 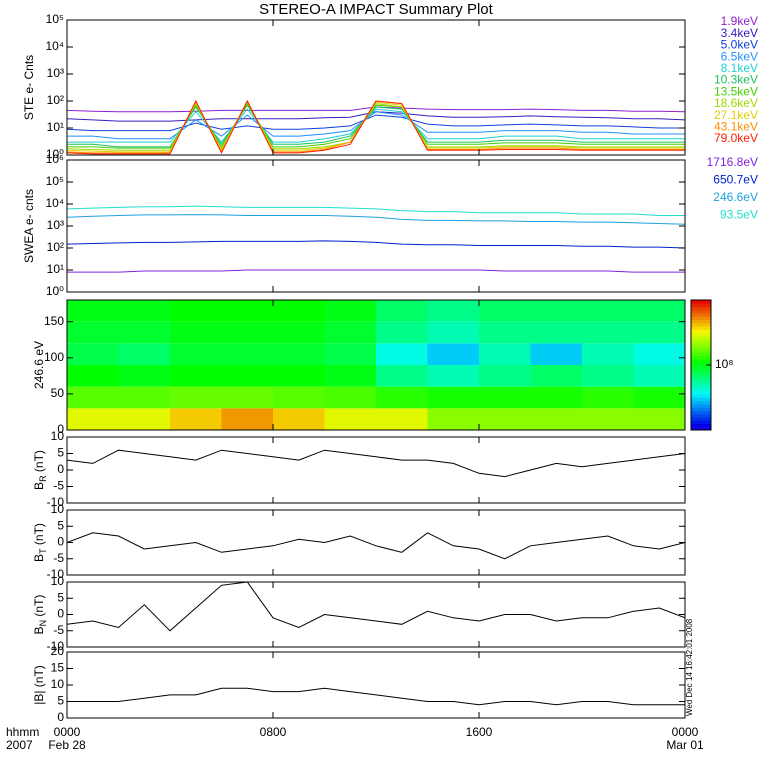 What do you see at coordinates (19, 745) in the screenshot?
I see `corner-label: 2007` at bounding box center [19, 745].